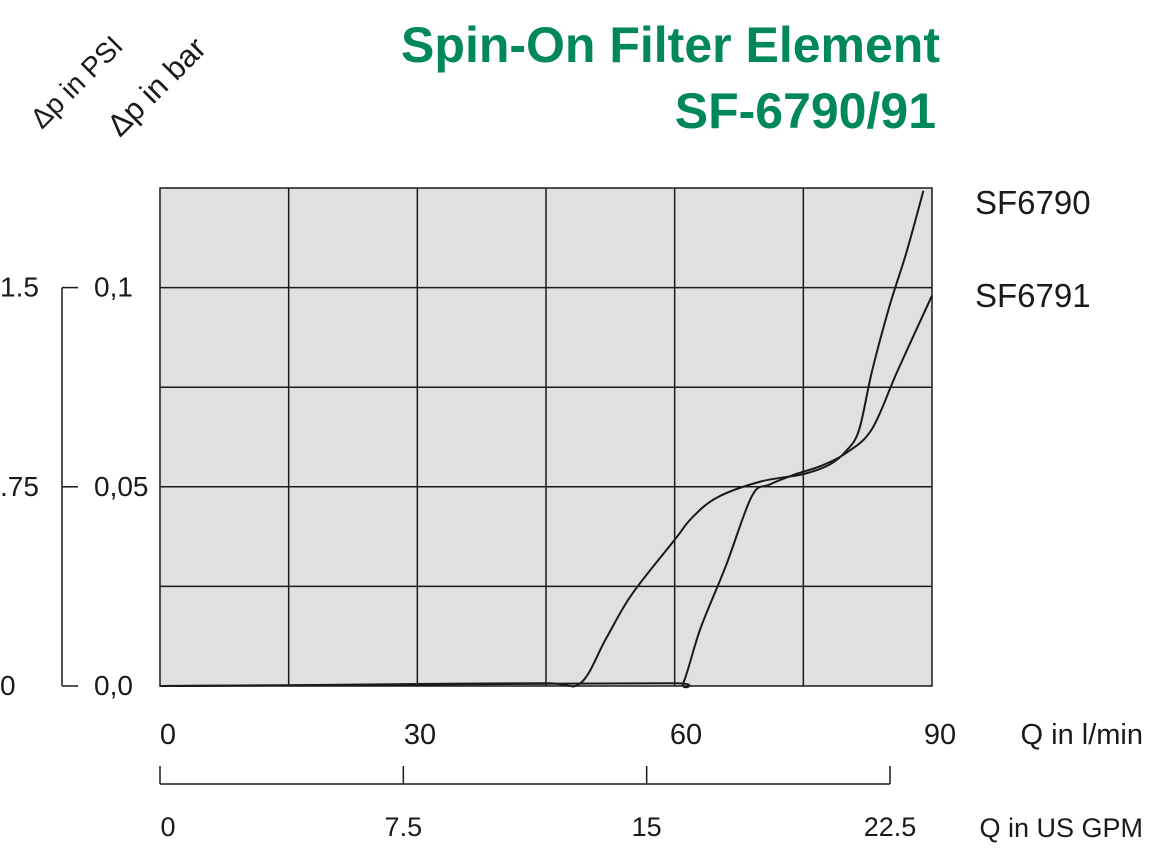  I want to click on y-tick-label-bar: 0,1, so click(113, 287).